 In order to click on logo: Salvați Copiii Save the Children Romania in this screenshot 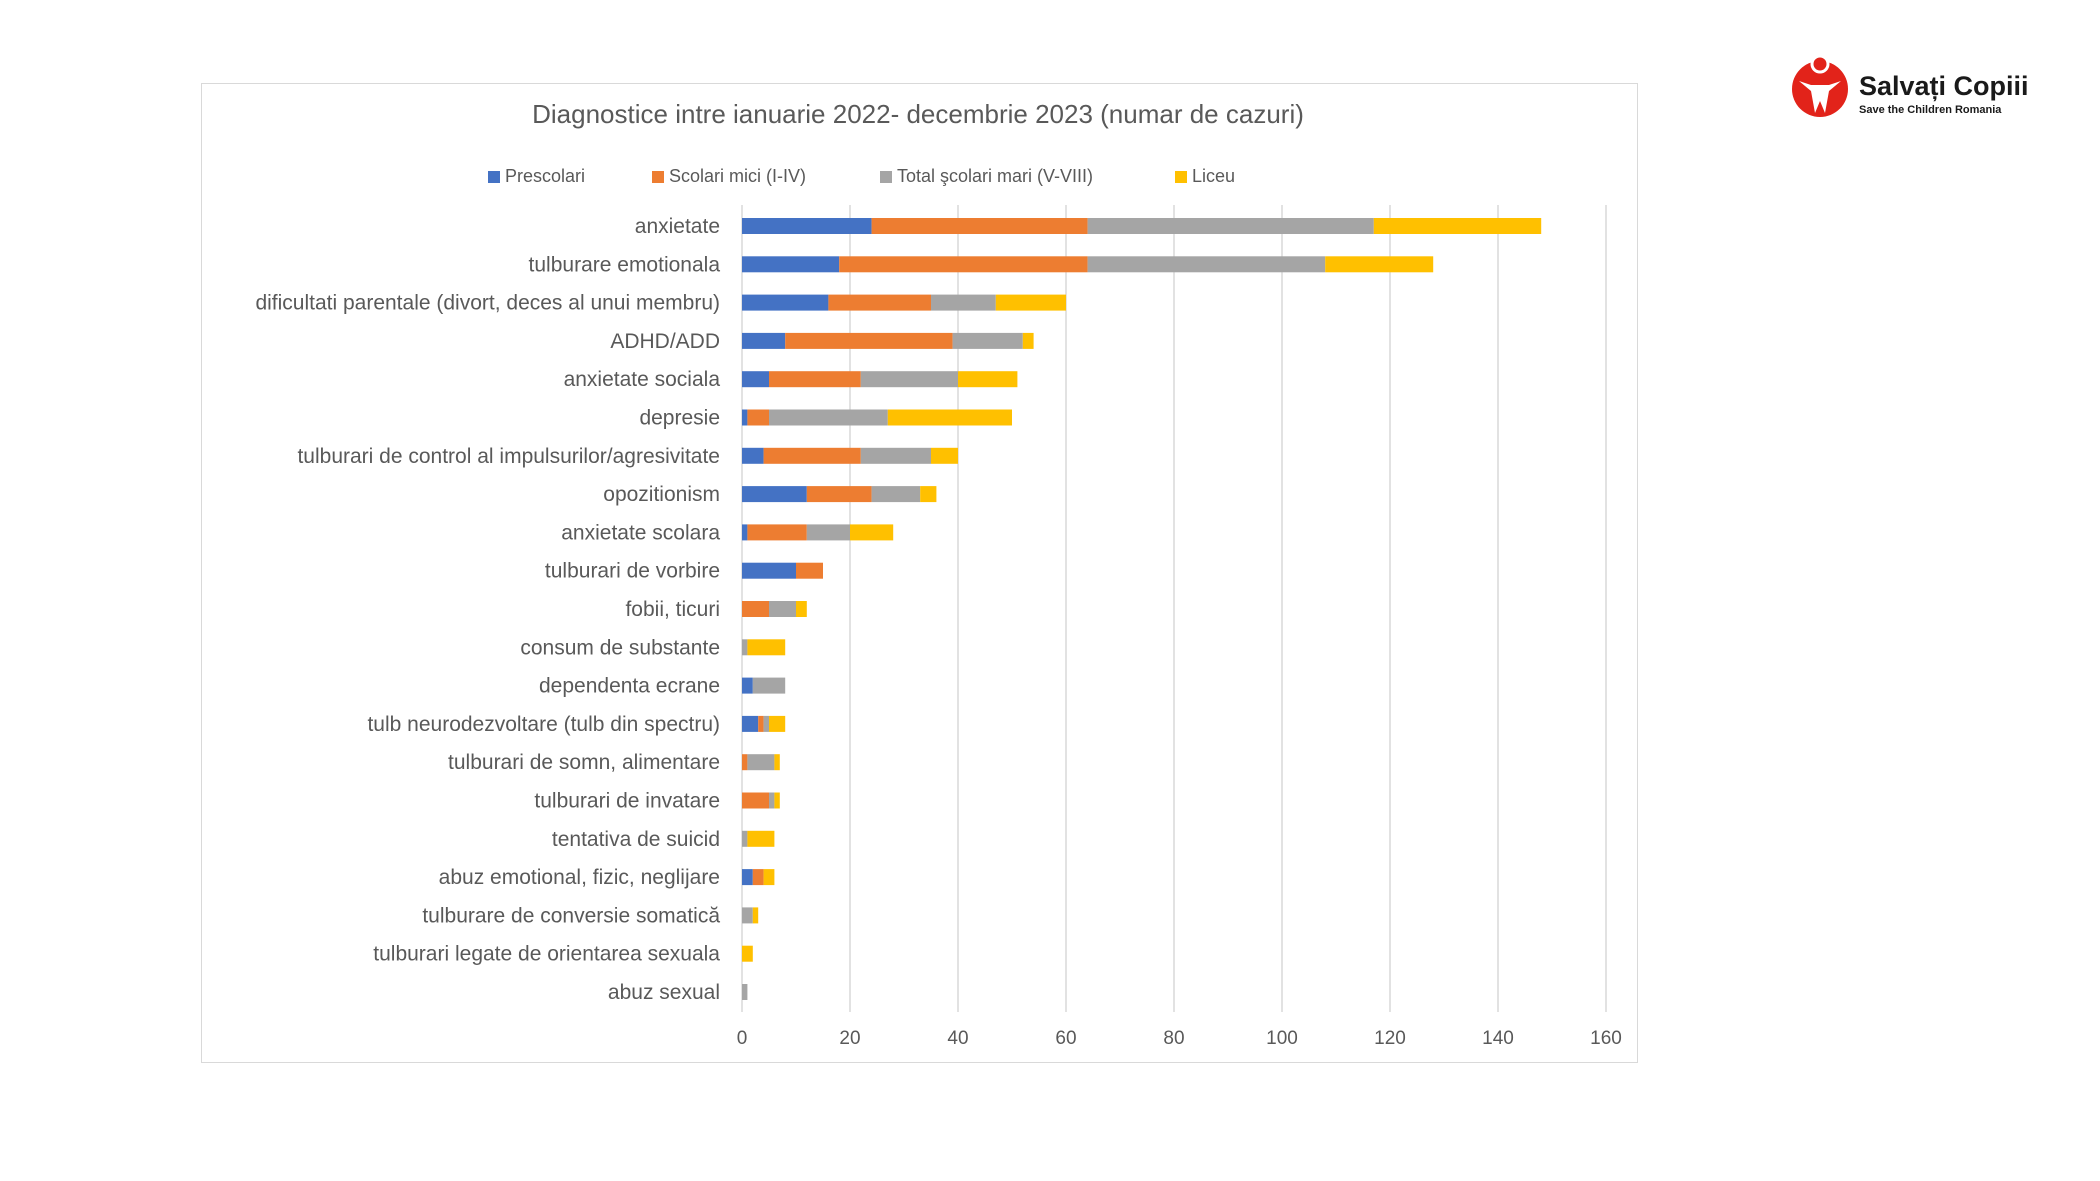, I will do `click(1909, 90)`.